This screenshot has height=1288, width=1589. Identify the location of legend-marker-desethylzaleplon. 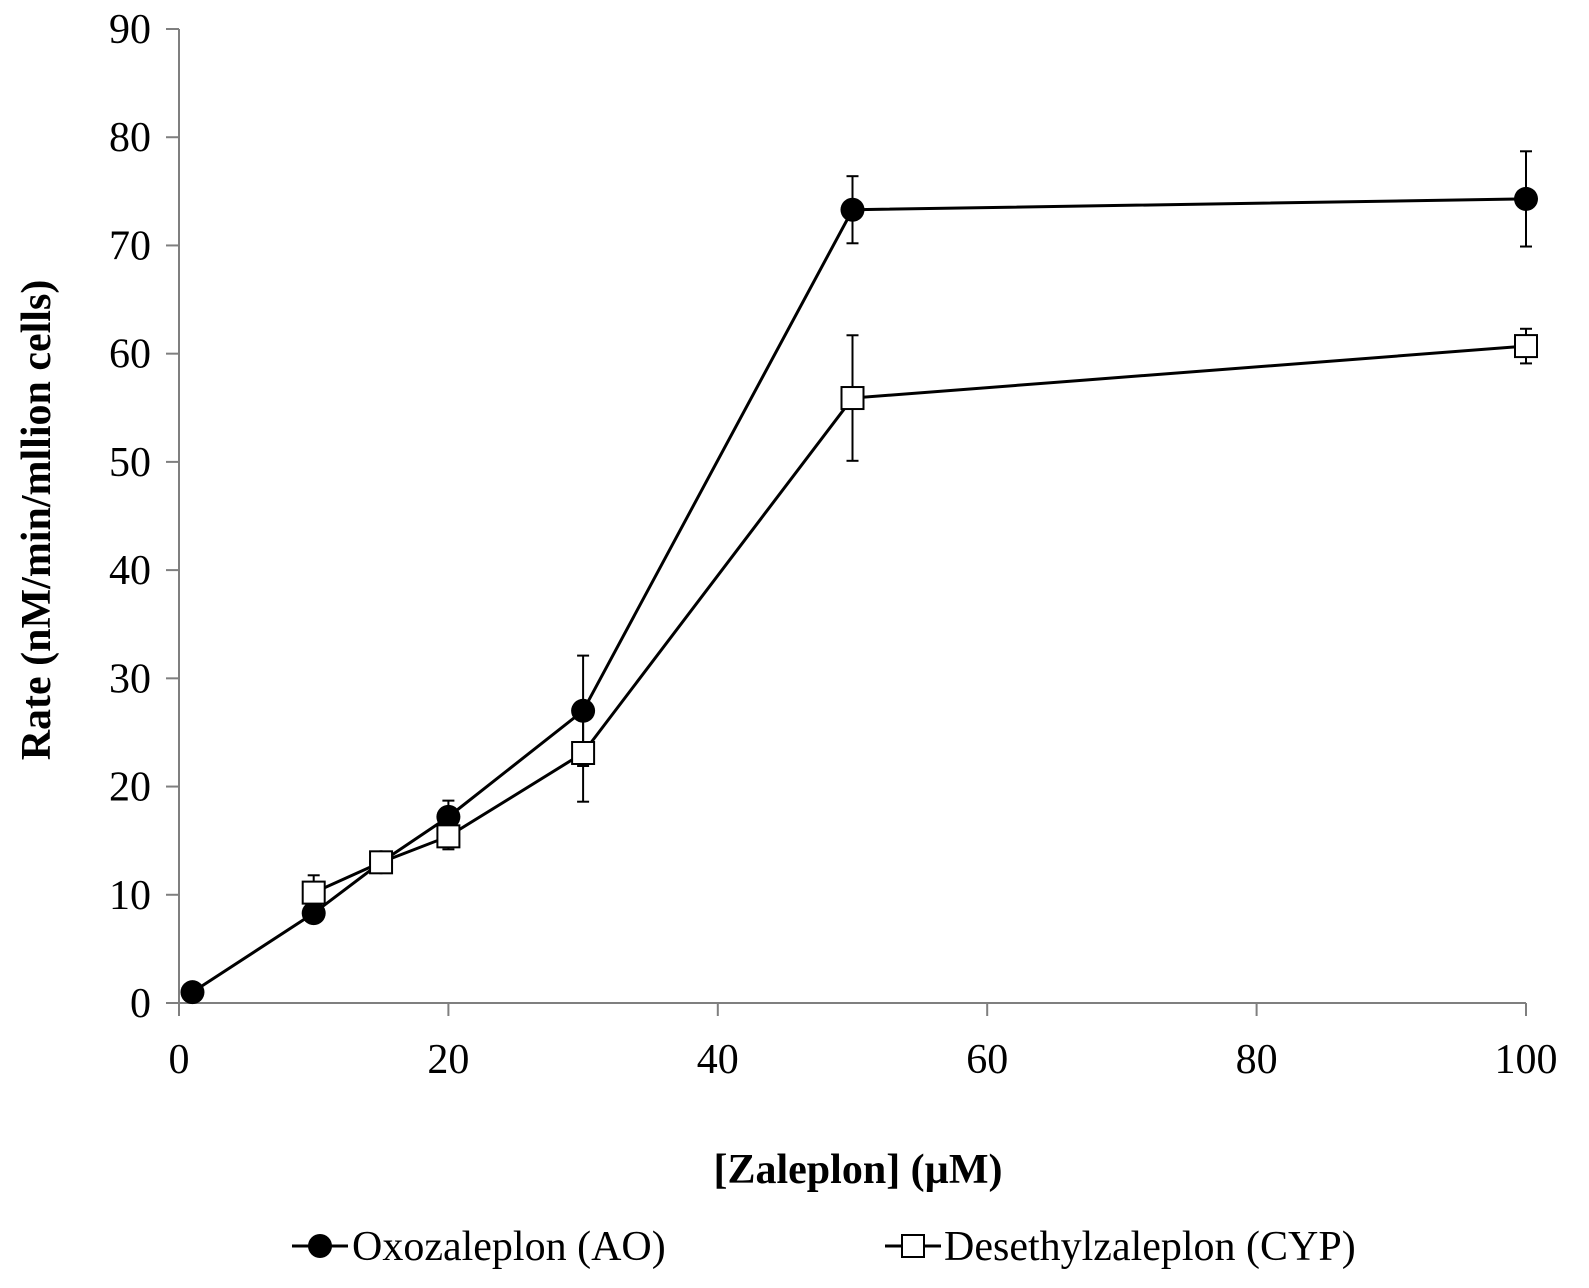
(913, 1246).